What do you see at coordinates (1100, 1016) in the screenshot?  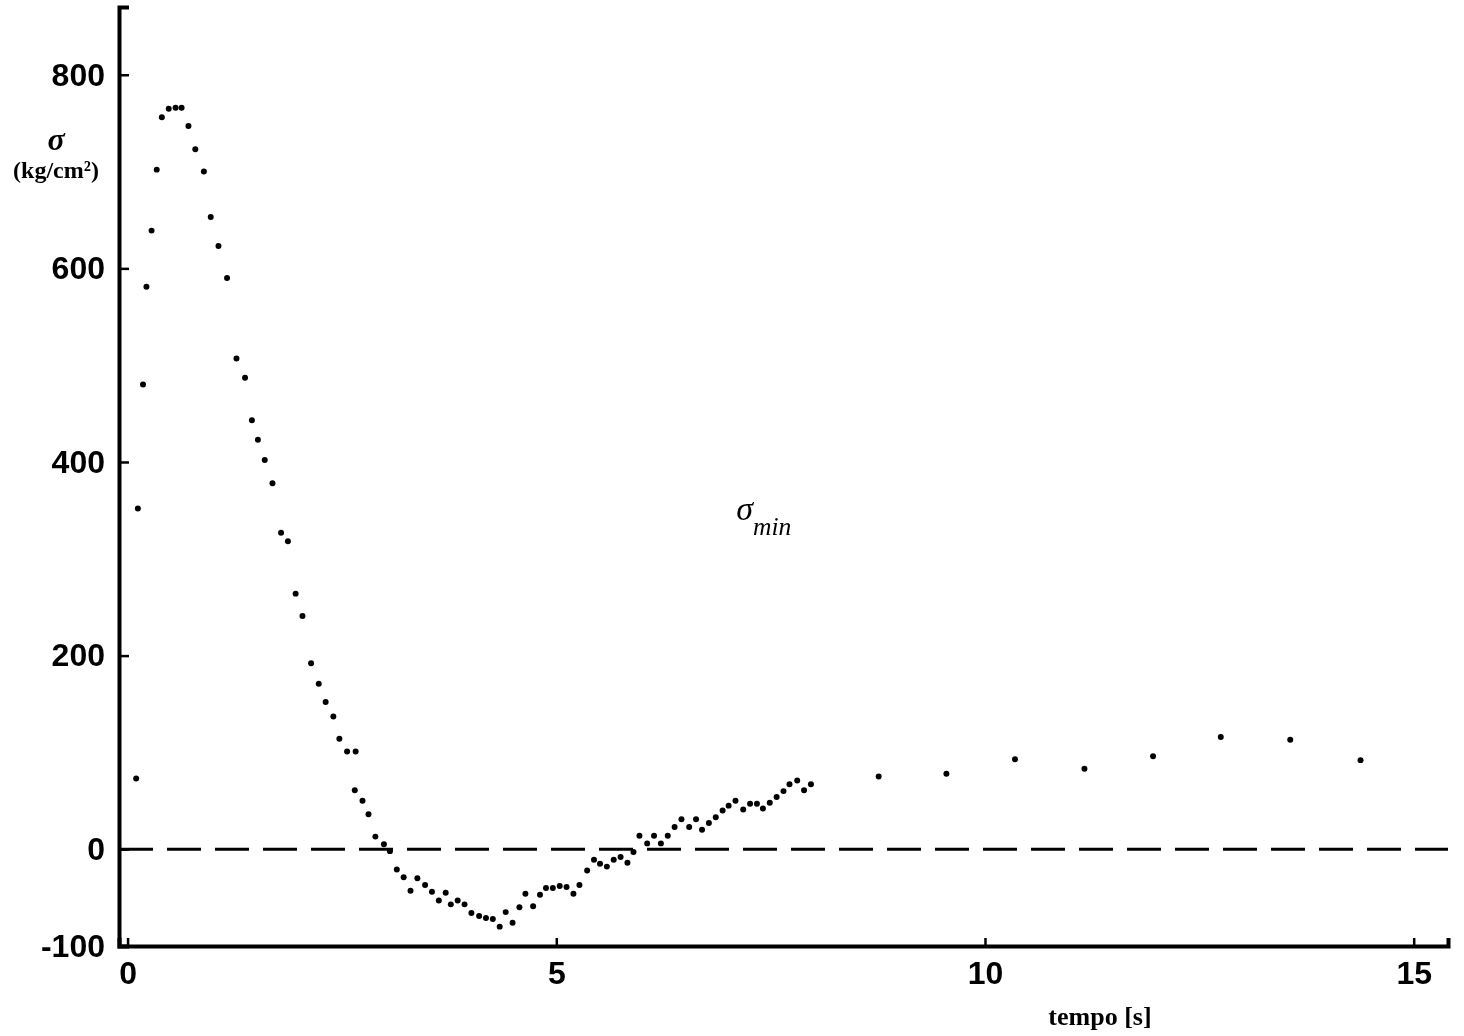 I see `x-axis-title: tempo [s]` at bounding box center [1100, 1016].